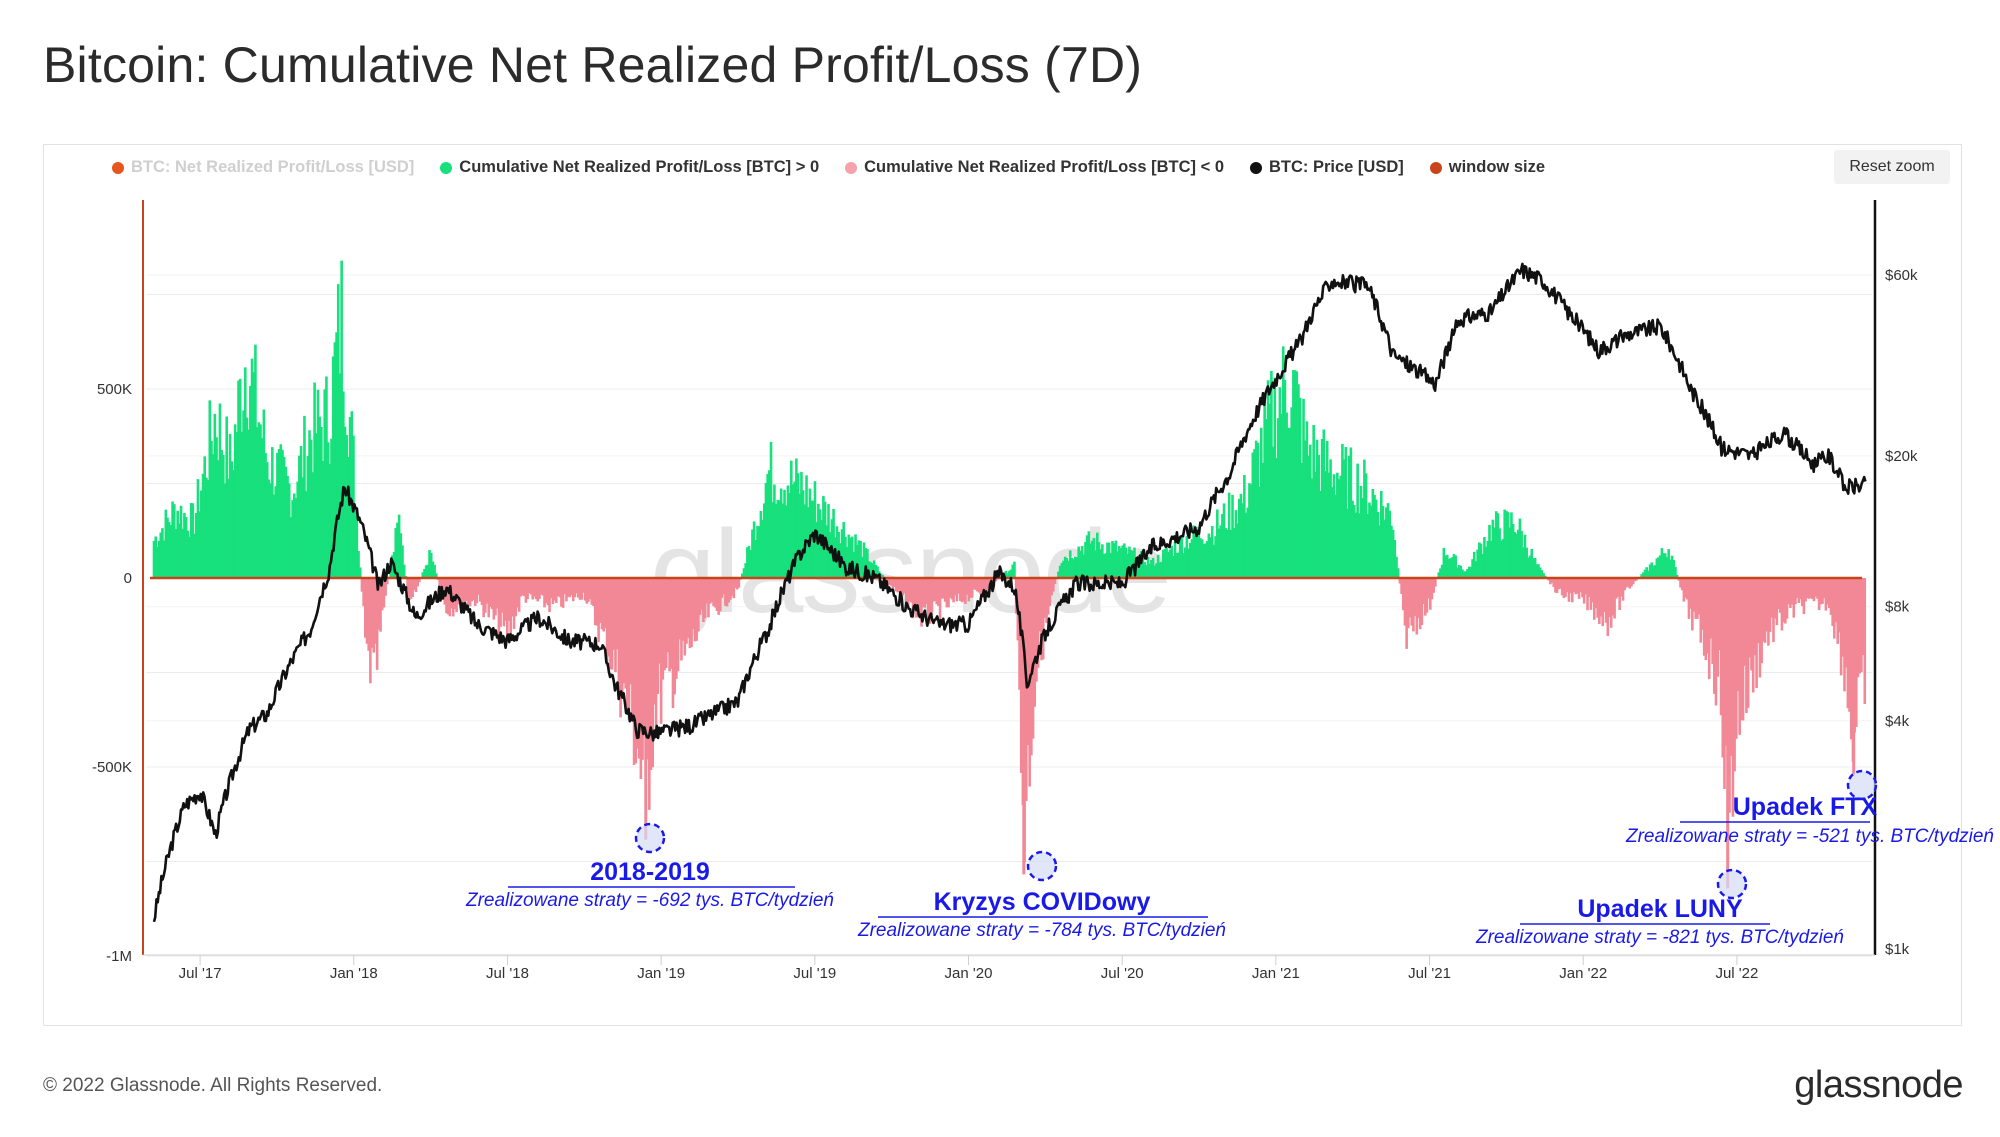 This screenshot has width=2000, height=1137. I want to click on annotation-title: 2018-2019, so click(650, 872).